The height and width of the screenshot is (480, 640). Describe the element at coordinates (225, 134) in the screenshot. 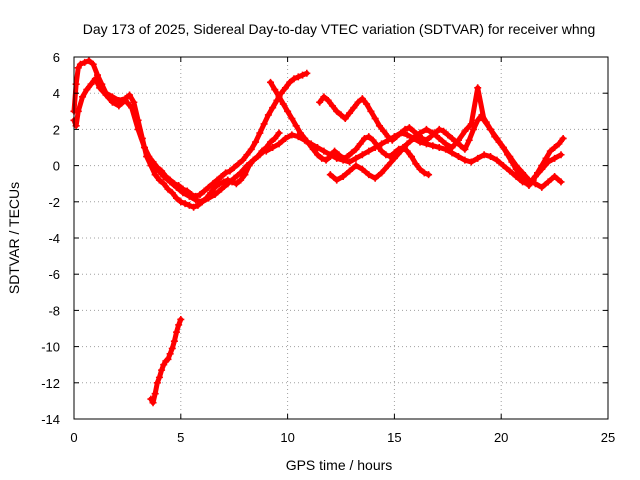

I see `series-trace` at that location.